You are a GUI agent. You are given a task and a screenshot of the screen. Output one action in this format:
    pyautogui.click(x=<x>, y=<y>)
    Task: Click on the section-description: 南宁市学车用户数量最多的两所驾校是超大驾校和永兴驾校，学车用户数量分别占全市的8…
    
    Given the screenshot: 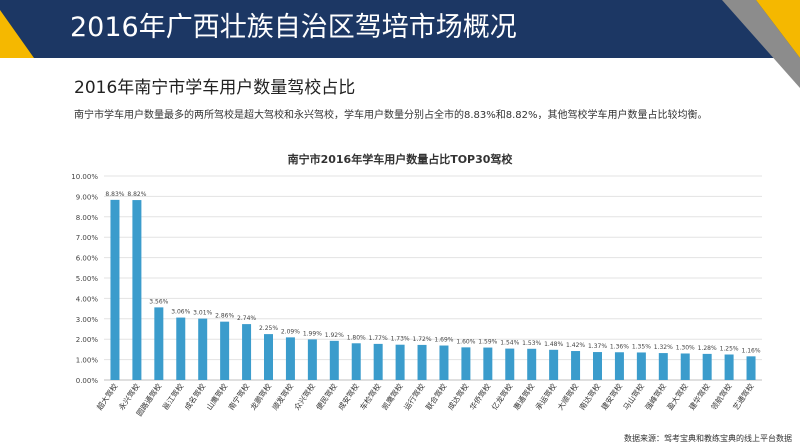 What is the action you would take?
    pyautogui.click(x=391, y=115)
    